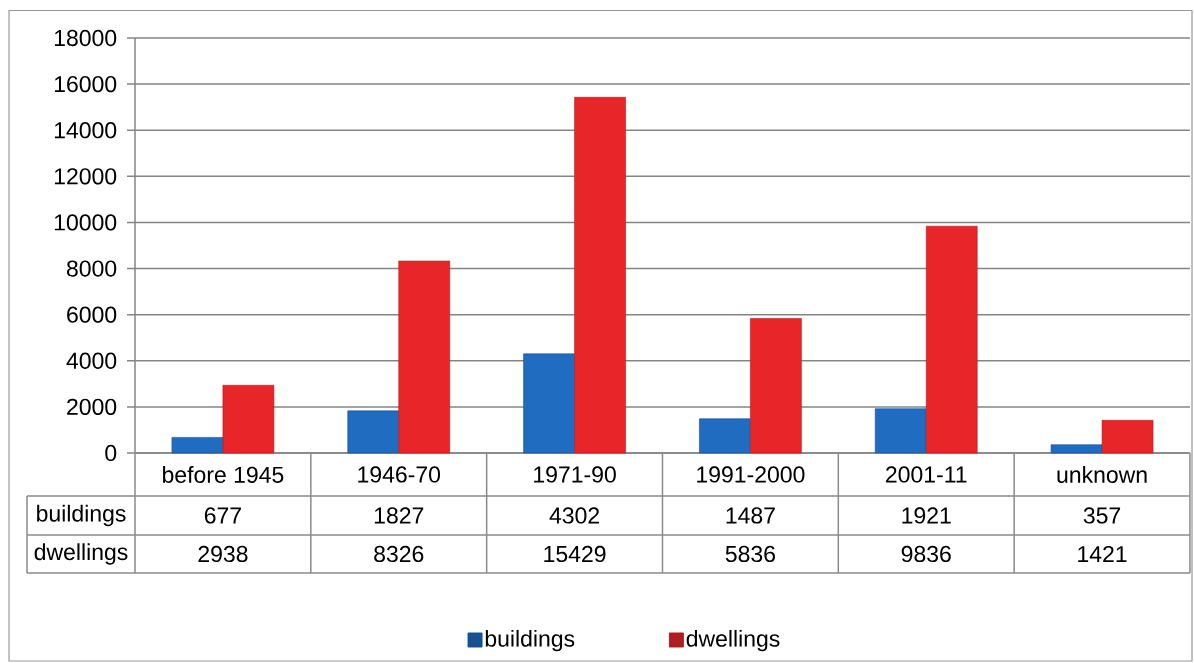 This screenshot has width=1194, height=663. What do you see at coordinates (1102, 554) in the screenshot?
I see `data-label: 1421` at bounding box center [1102, 554].